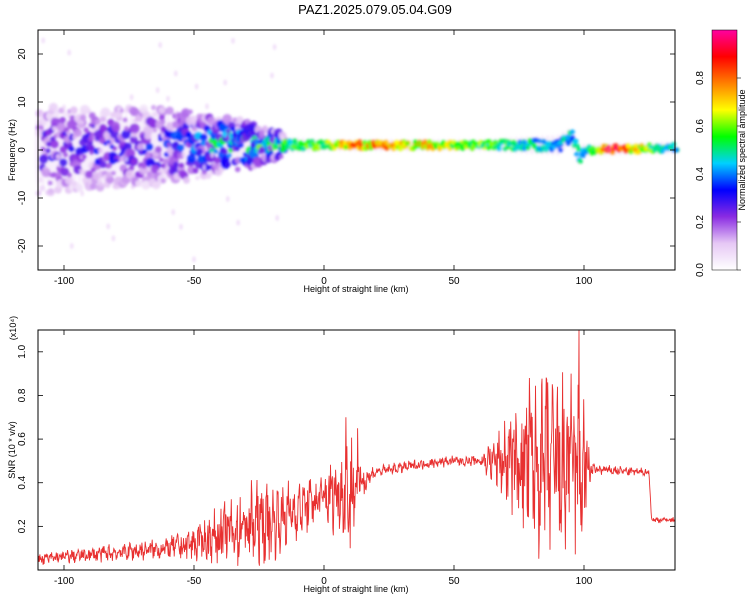 This screenshot has height=600, width=750. I want to click on colorbar-label: Normalized spectral amplitude, so click(742, 149).